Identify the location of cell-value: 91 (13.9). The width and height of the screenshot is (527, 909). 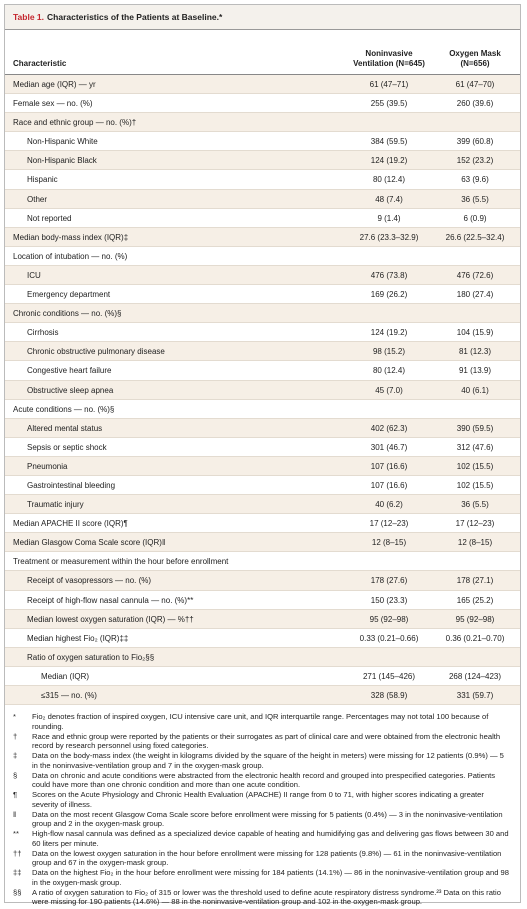
(475, 371).